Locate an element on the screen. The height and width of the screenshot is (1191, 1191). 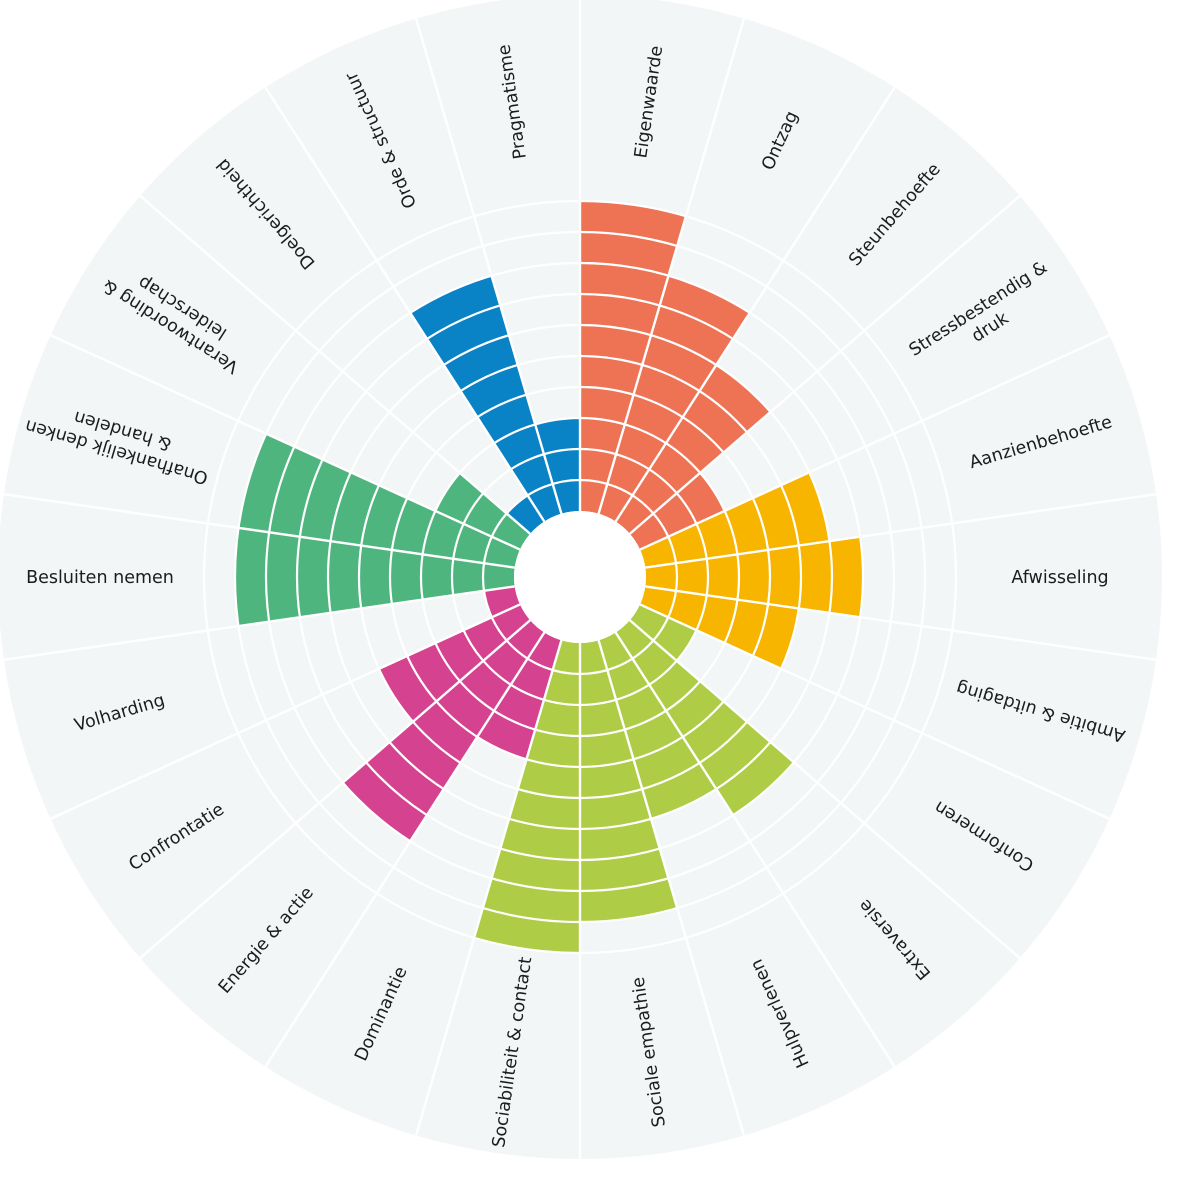
bar-ambitie-en-uitdaging is located at coordinates (719, 627).